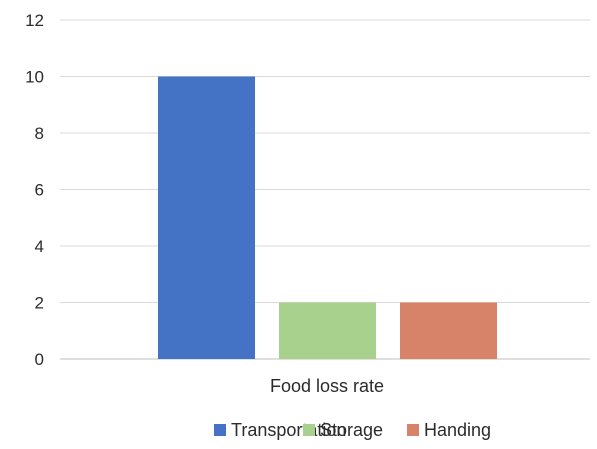 The height and width of the screenshot is (449, 597). I want to click on legend-item-transportation: Transportation, so click(280, 430).